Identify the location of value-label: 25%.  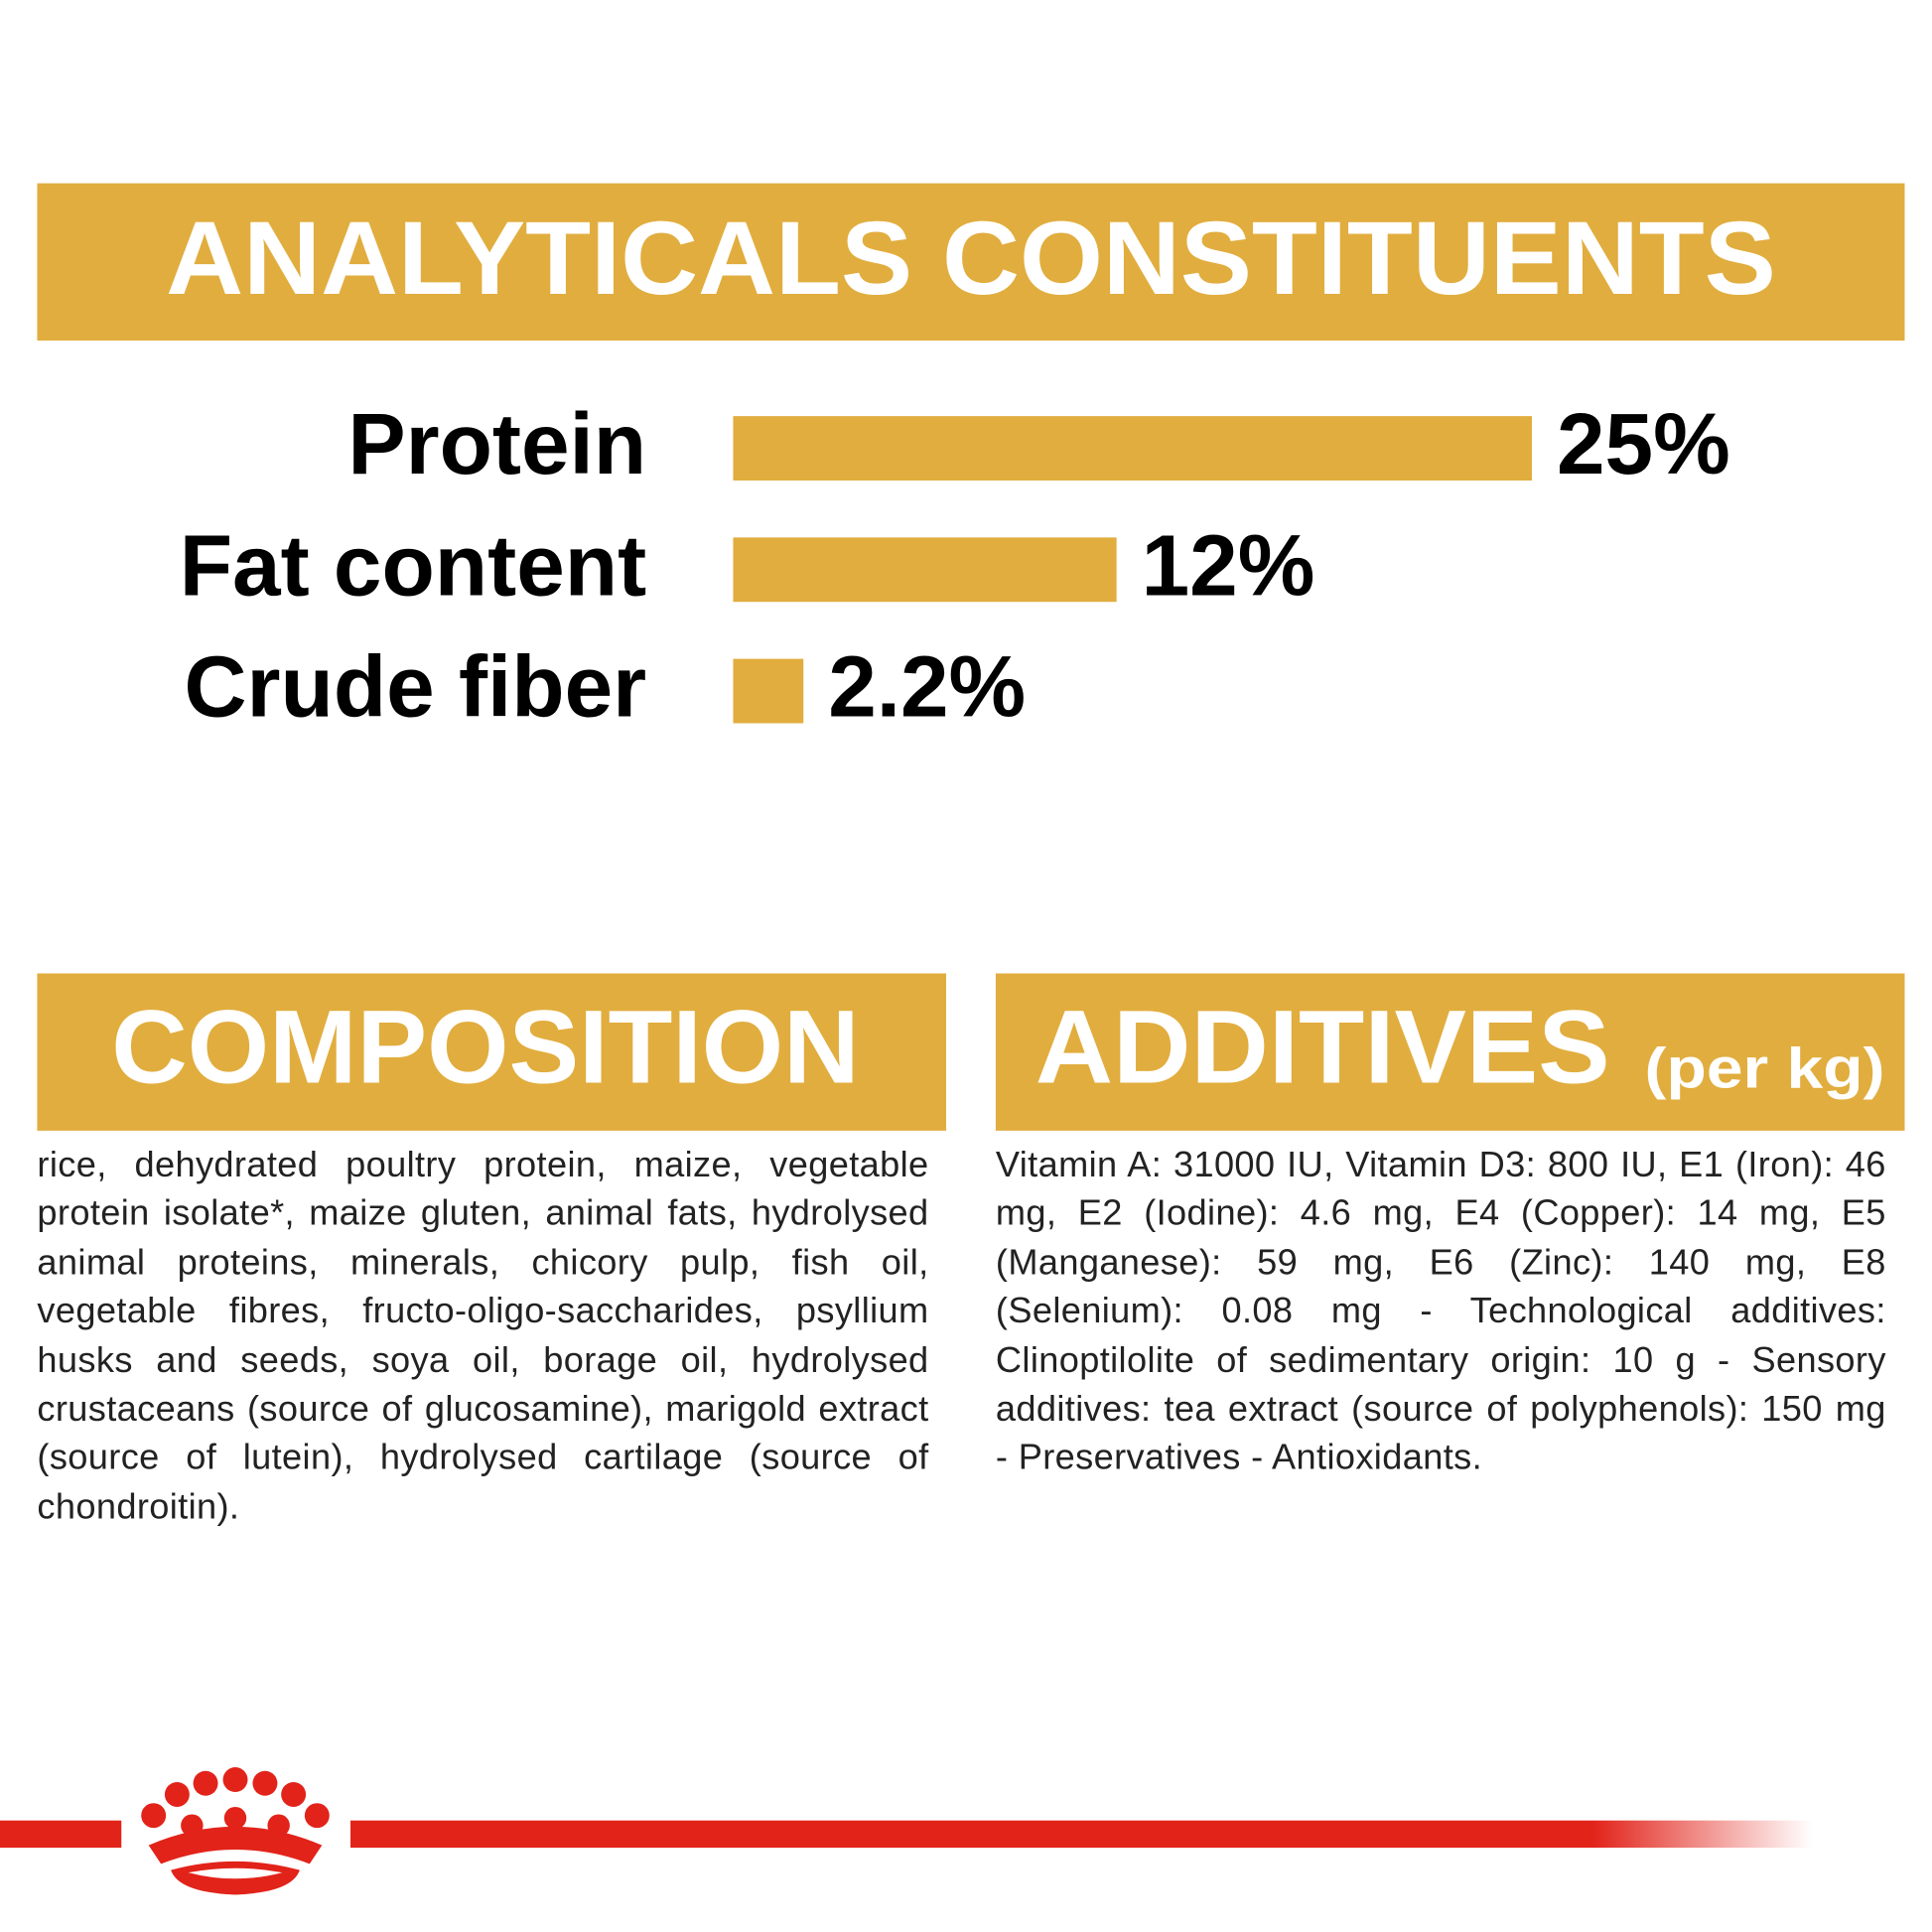
(1644, 444).